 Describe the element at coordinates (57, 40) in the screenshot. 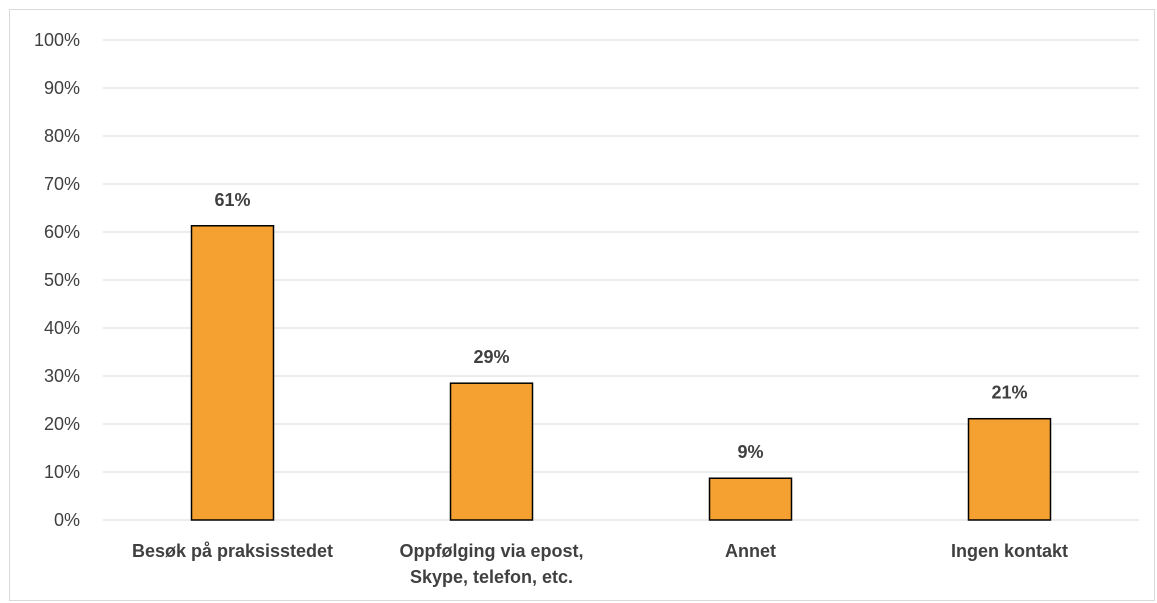

I see `y-tick-label: 100%` at that location.